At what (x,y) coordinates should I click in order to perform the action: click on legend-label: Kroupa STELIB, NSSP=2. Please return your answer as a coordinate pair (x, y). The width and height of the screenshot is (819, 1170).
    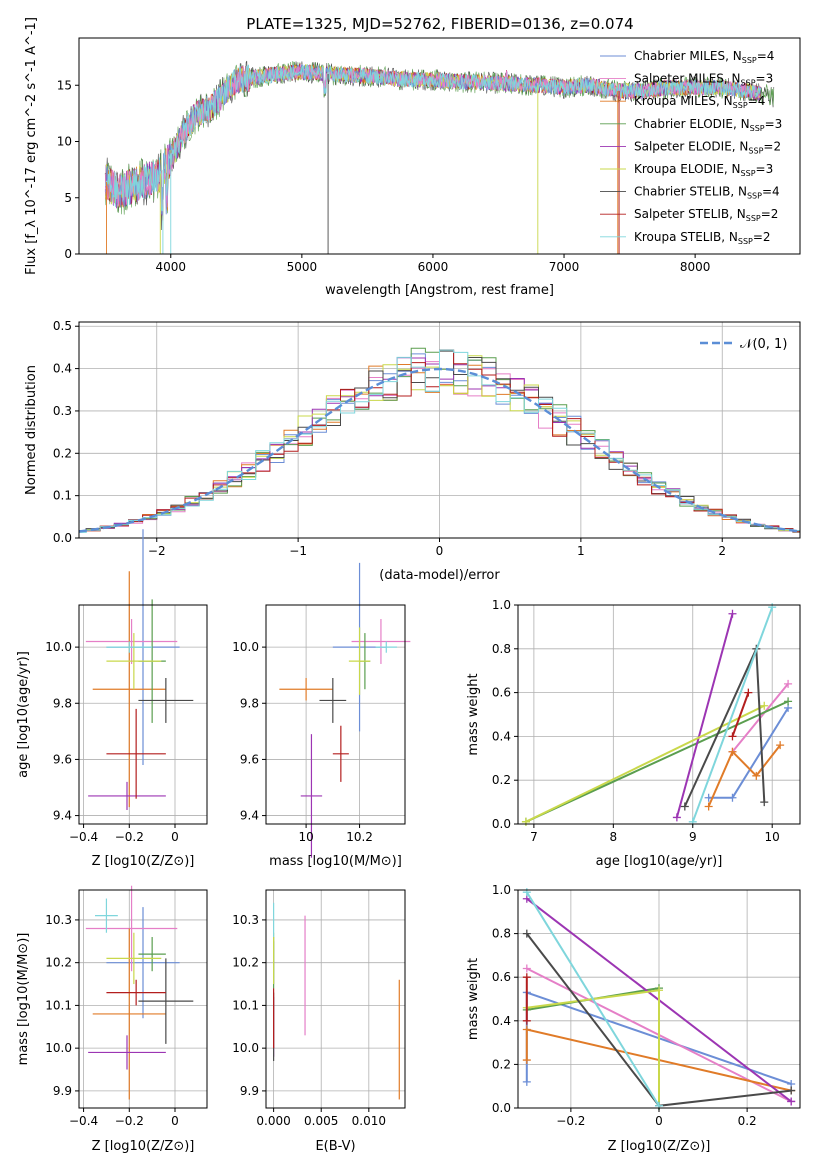
    Looking at the image, I should click on (702, 238).